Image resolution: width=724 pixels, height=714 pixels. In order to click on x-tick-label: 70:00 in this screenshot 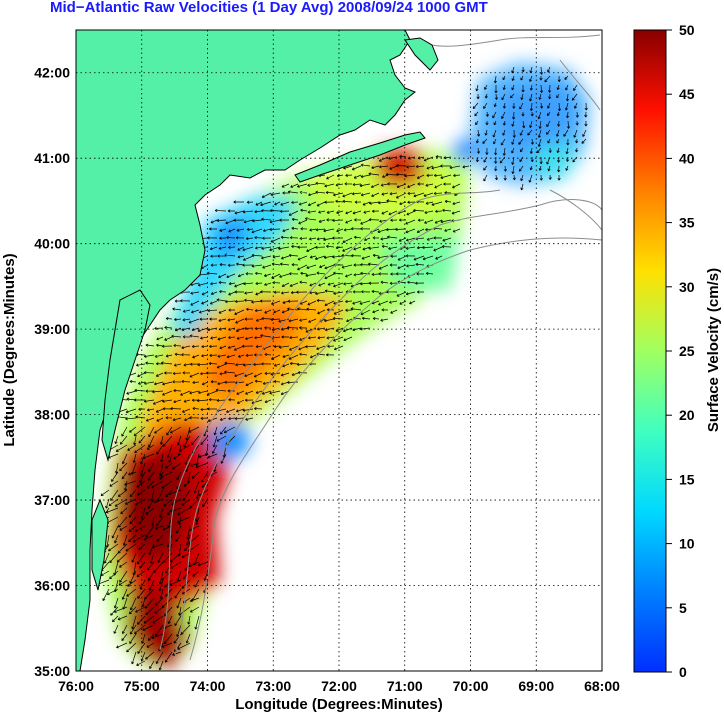, I will do `click(471, 686)`.